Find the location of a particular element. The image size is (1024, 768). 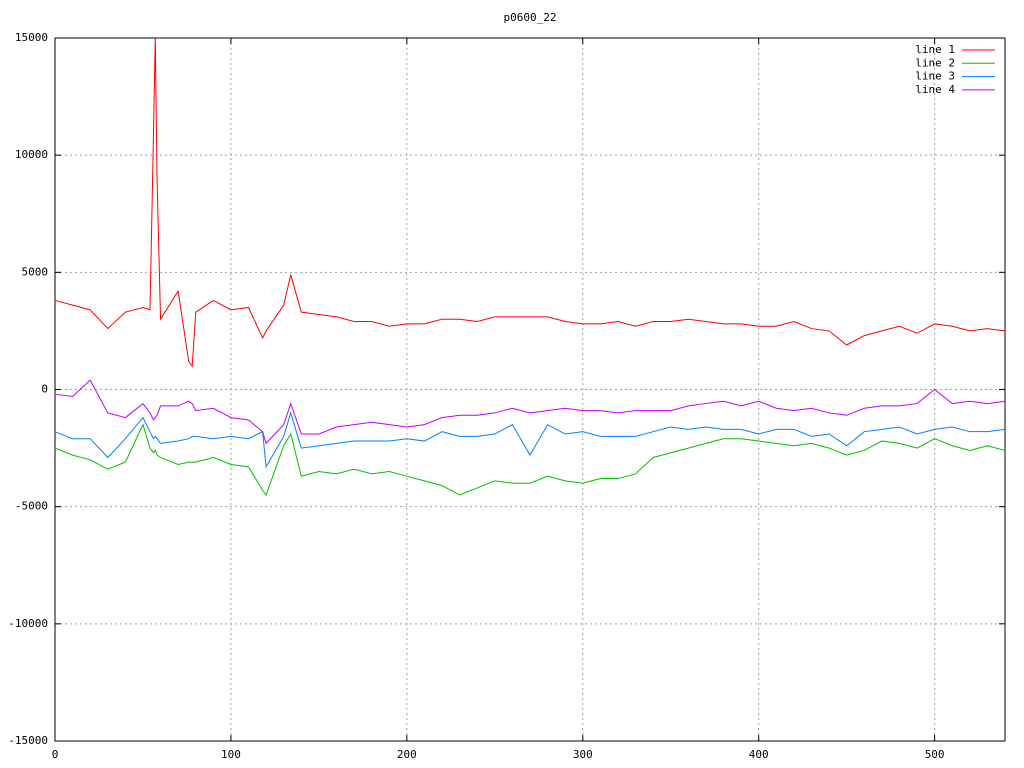

legend-label: line 2 is located at coordinates (935, 62).